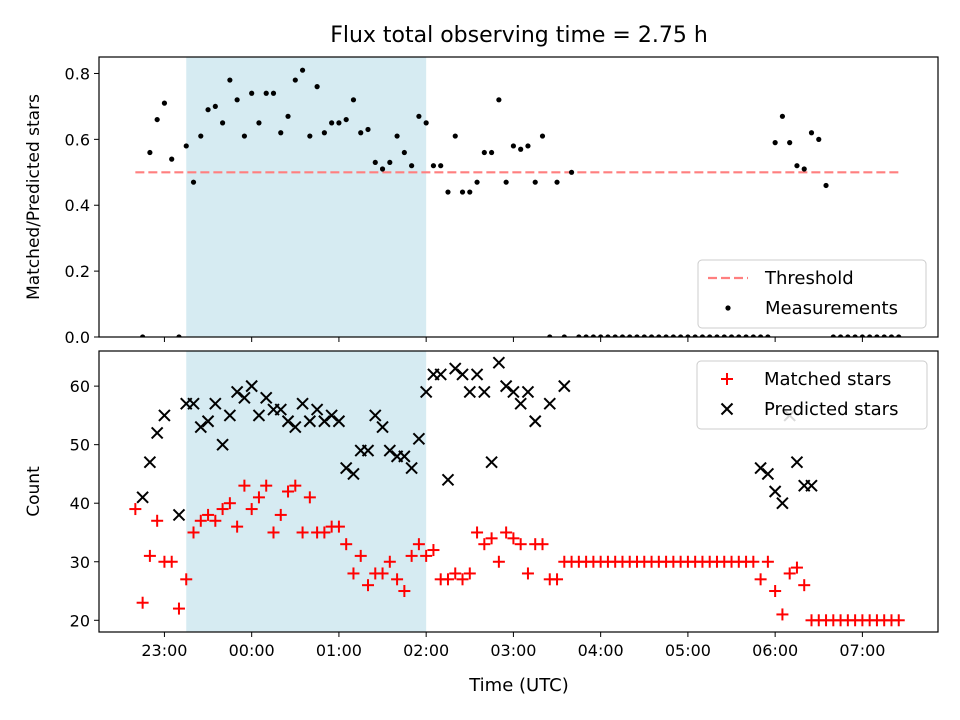 This screenshot has height=720, width=960. I want to click on chart-title: Flux total observing time = 2.75 h, so click(519, 35).